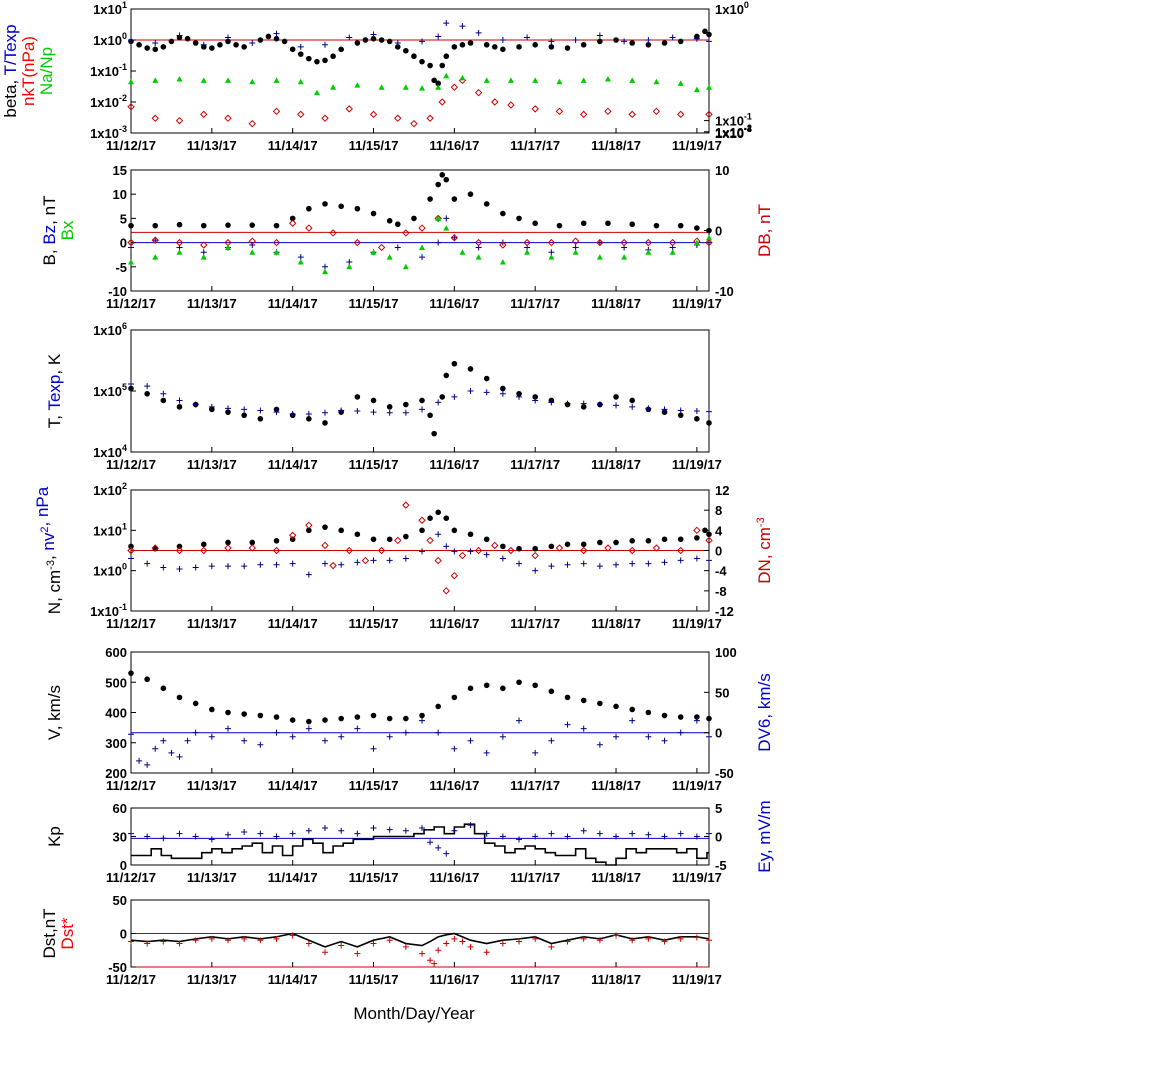  I want to click on x-tick-label: 11/15/17, so click(374, 979).